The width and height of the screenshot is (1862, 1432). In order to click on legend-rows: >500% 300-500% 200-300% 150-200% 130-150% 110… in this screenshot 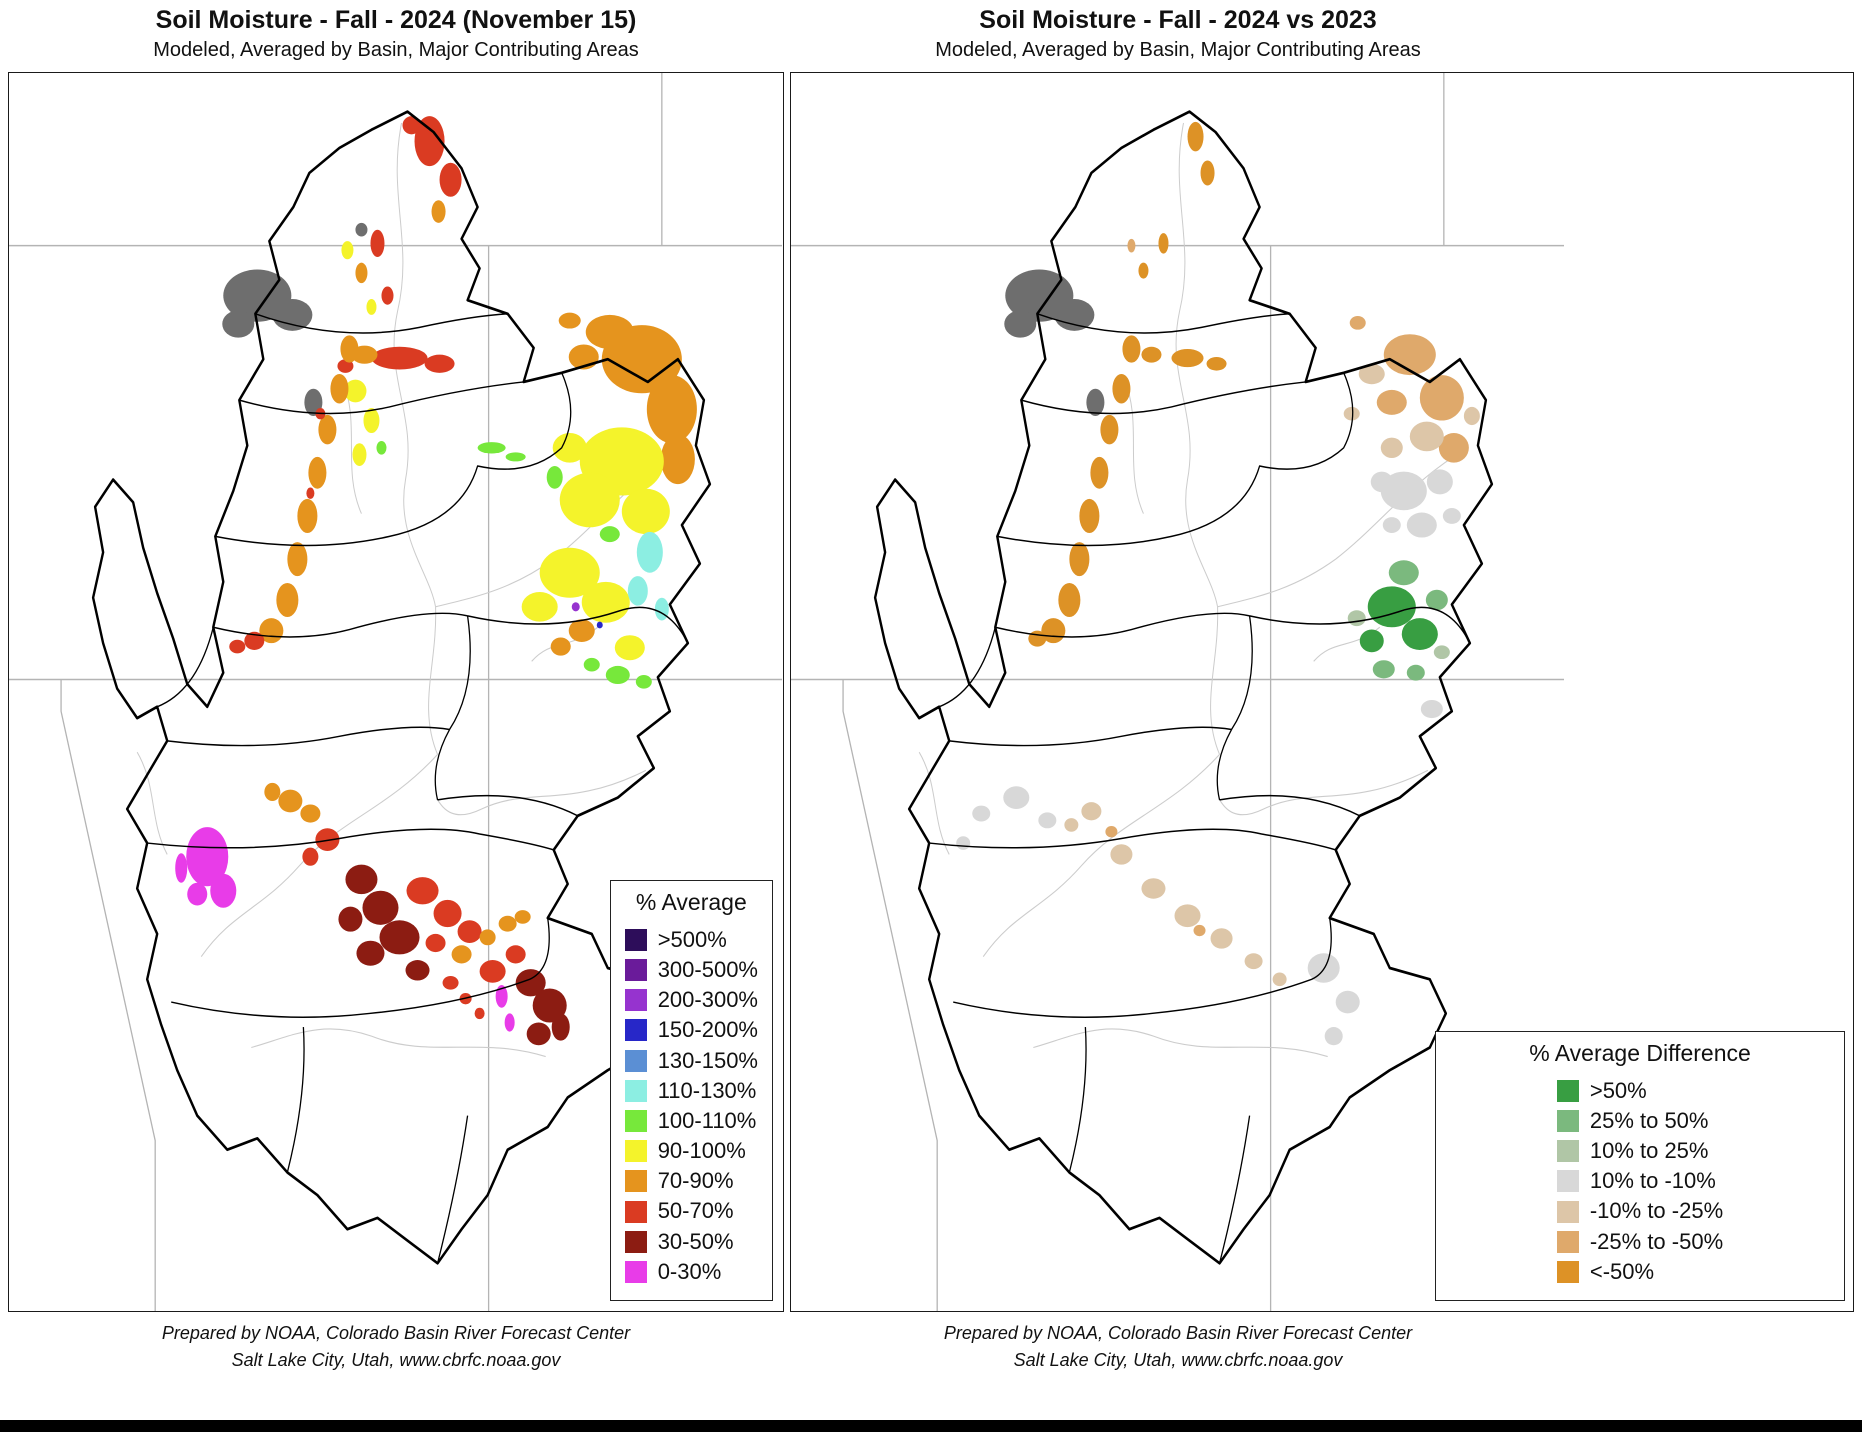, I will do `click(691, 1106)`.